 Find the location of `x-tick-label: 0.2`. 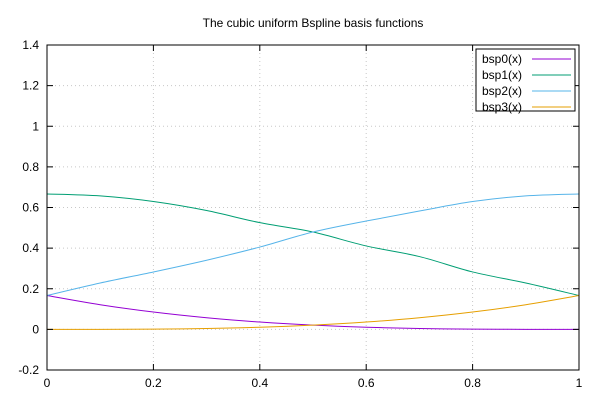

x-tick-label: 0.2 is located at coordinates (153, 383).